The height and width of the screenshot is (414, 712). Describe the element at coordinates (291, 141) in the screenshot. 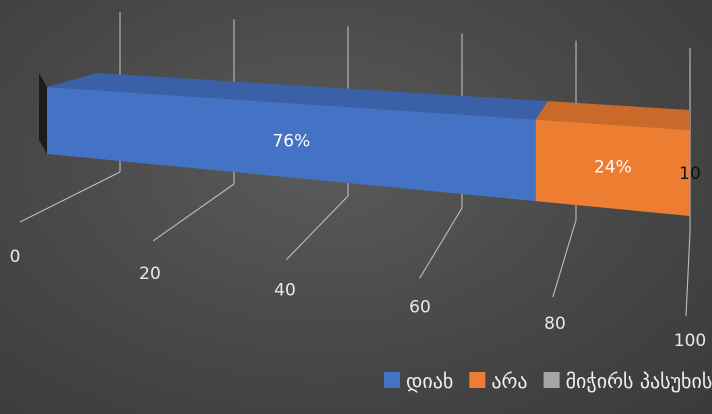

I see `data-label-1: 76%` at that location.